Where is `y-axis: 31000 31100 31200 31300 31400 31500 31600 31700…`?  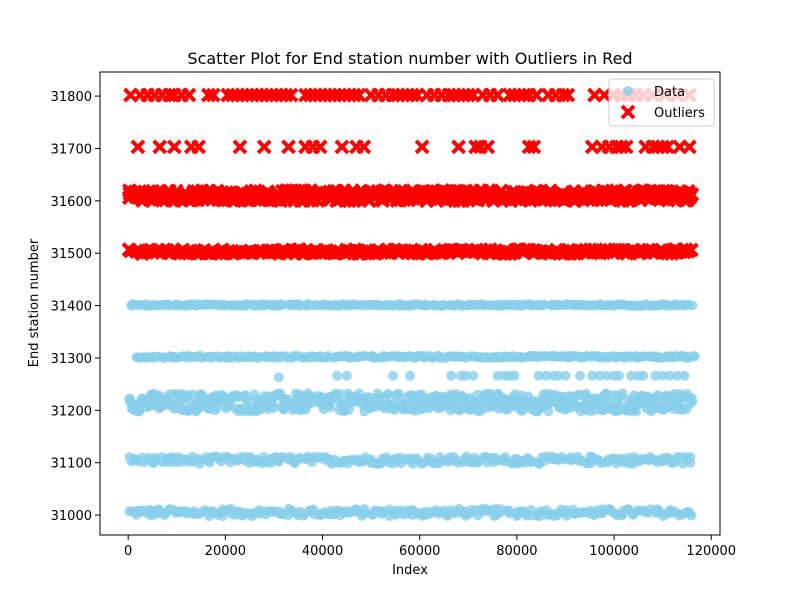 y-axis: 31000 31100 31200 31300 31400 31500 31600 31700… is located at coordinates (75, 307).